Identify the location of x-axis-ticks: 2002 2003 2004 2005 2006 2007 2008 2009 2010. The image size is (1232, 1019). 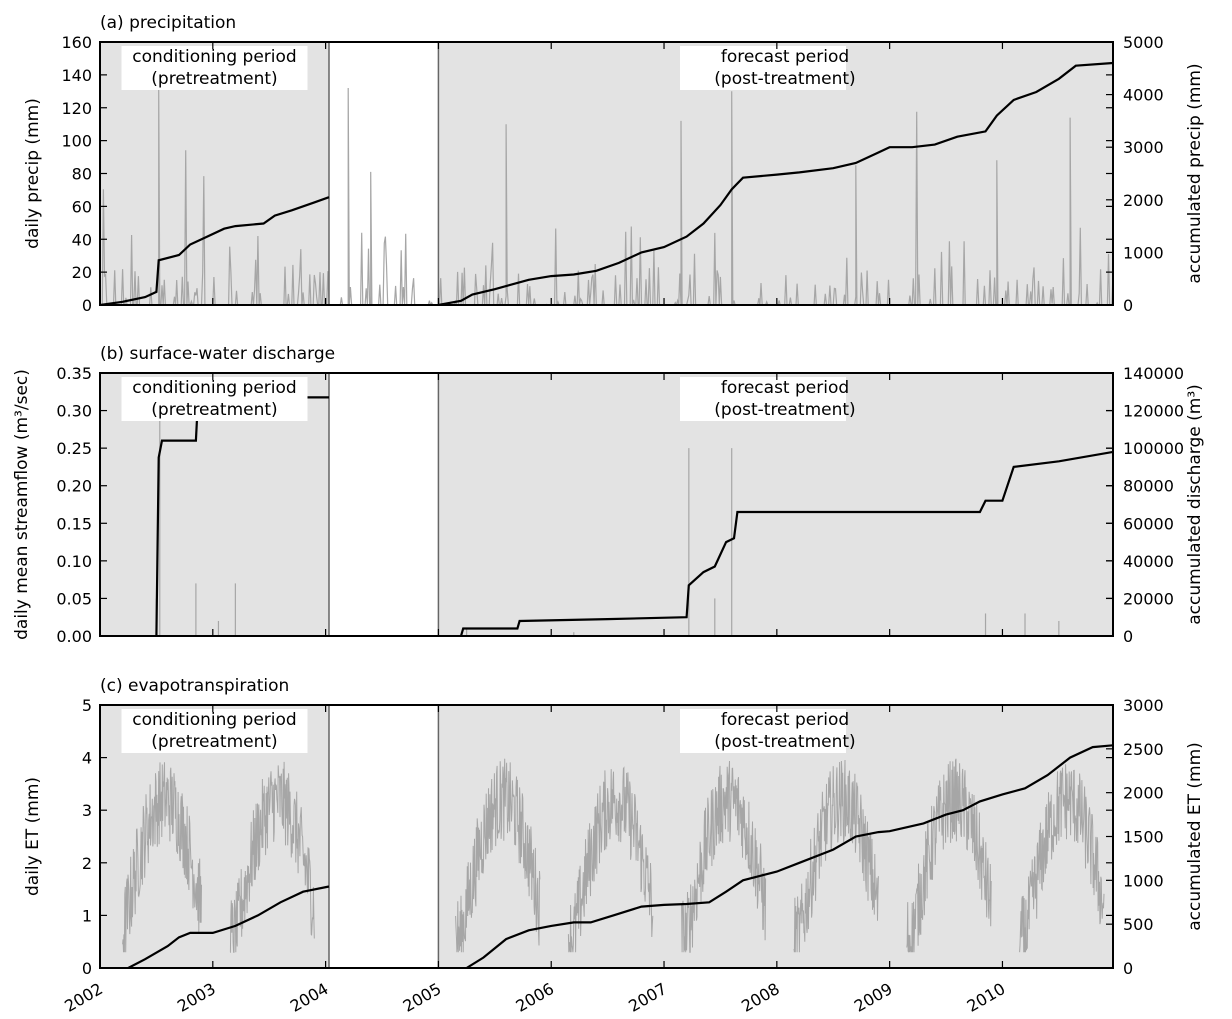
(534, 997).